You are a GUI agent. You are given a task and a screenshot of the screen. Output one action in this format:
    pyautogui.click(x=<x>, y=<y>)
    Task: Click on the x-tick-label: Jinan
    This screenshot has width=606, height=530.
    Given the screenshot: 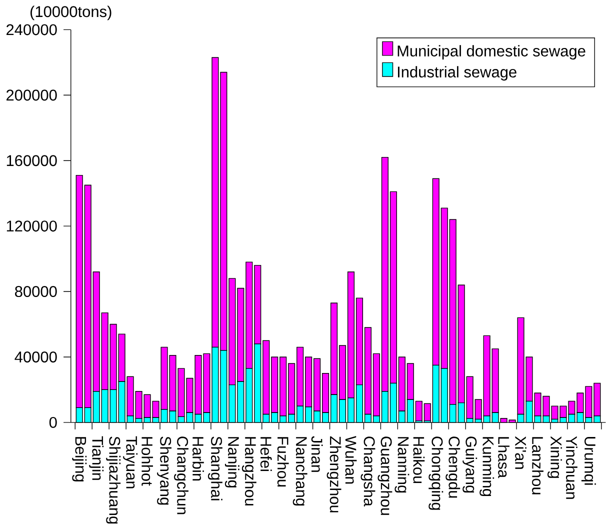 What is the action you would take?
    pyautogui.click(x=317, y=454)
    